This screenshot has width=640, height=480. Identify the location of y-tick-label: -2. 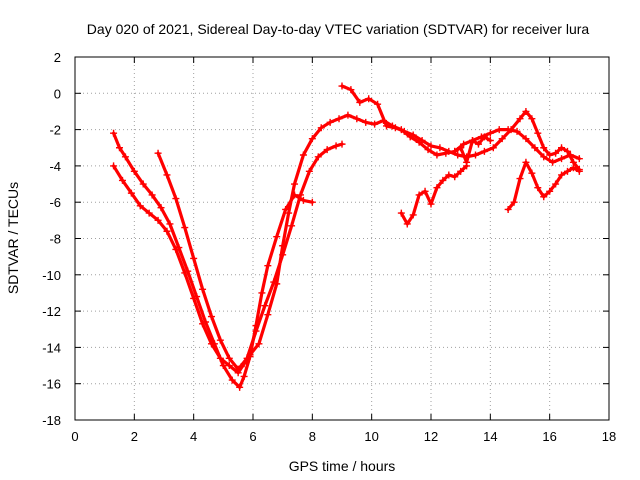
(55, 130).